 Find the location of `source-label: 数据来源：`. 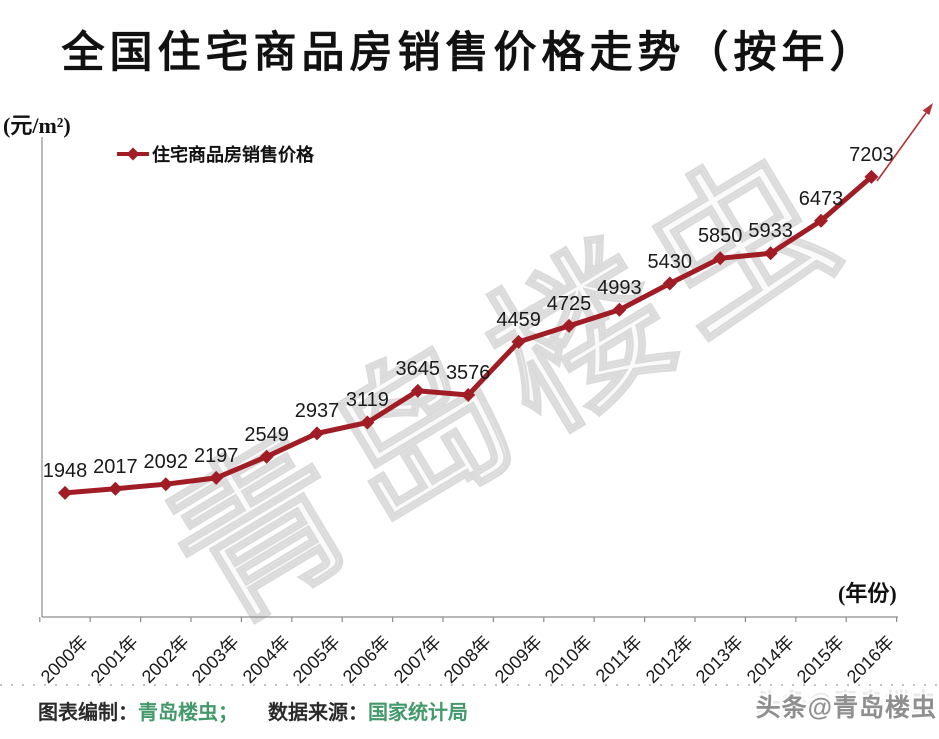

source-label: 数据来源： is located at coordinates (318, 713).